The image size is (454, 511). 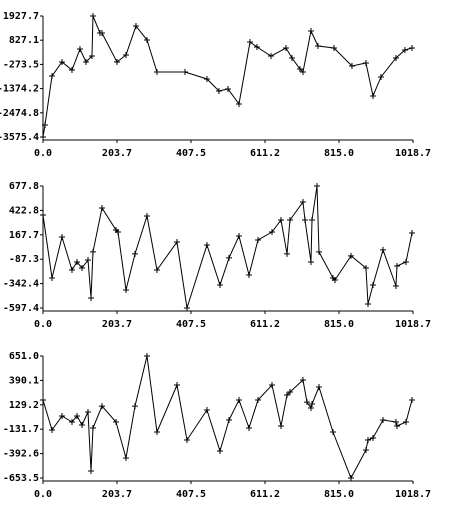 I want to click on y-tick-label: -3575.4, so click(x=19, y=137).